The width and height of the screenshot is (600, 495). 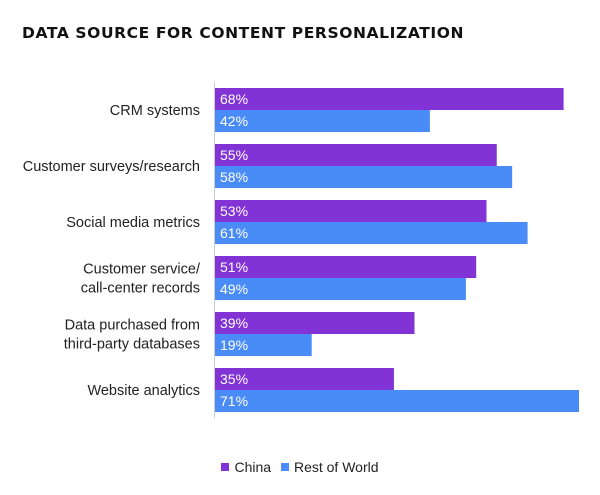 I want to click on legend-item-china: China, so click(x=246, y=467).